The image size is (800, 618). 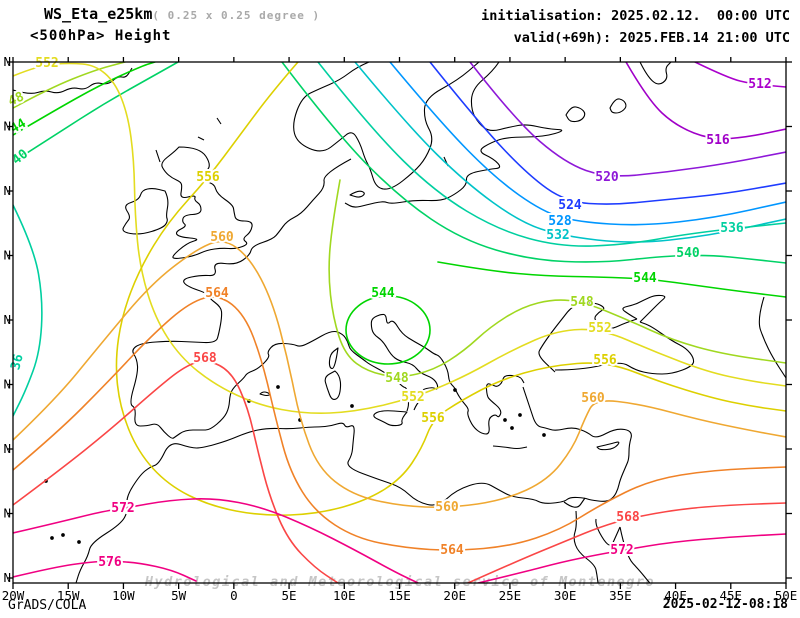 I want to click on initialisation-line: initialisation: 2025.02.12. 00:00 UTC, so click(x=635, y=16).